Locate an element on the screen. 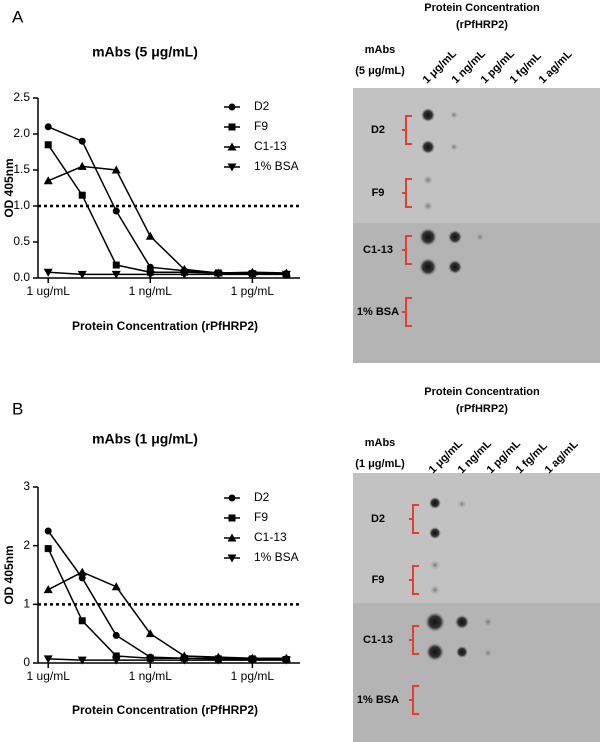 This screenshot has width=600, height=742. panel-label: A is located at coordinates (18, 16).